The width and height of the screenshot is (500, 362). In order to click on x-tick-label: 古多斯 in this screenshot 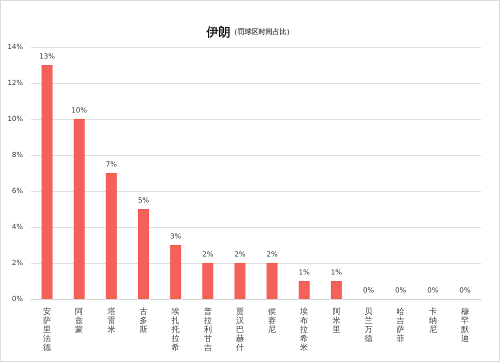, I will do `click(144, 320)`.